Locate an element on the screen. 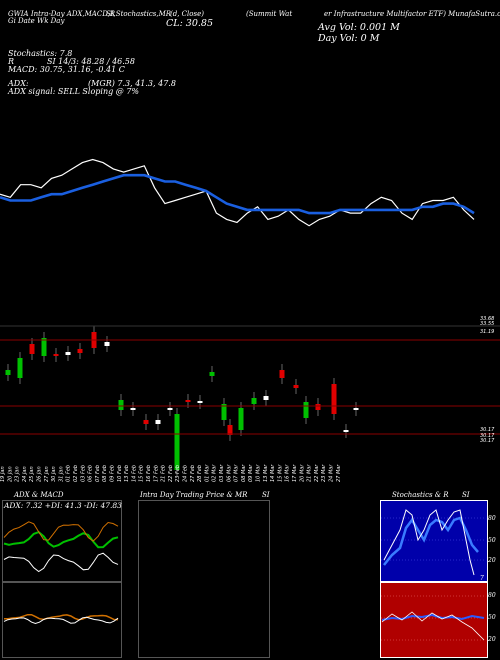 This screenshot has height=660, width=500. date-label: 21 Mar is located at coordinates (310, 473).